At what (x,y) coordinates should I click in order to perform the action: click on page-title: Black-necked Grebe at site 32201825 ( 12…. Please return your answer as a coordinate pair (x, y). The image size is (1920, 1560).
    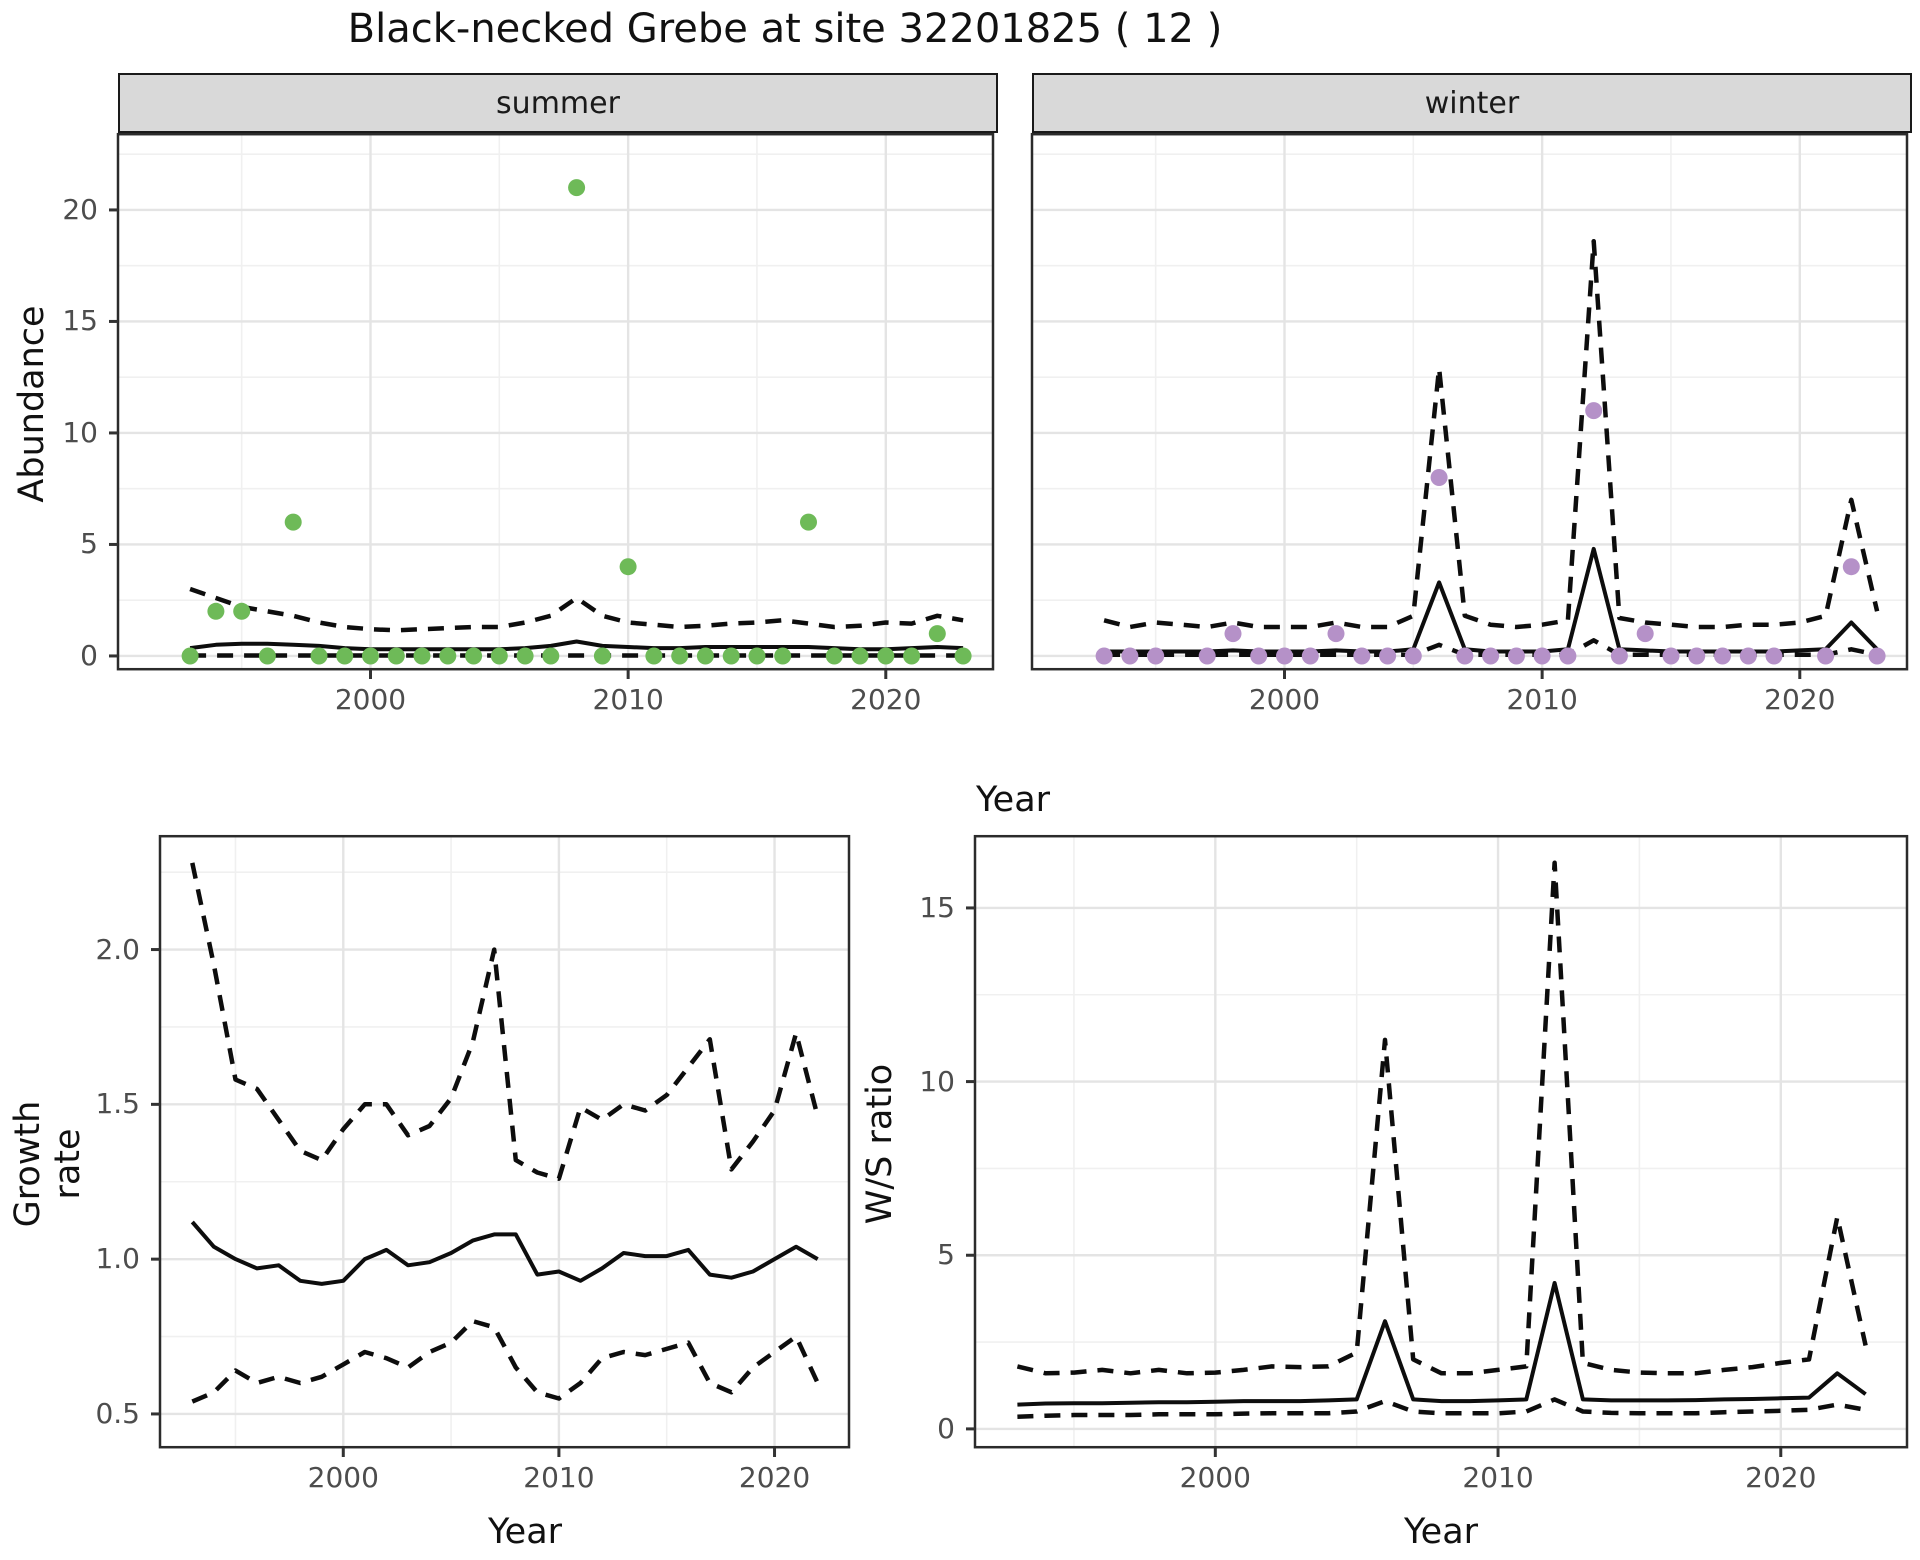
    Looking at the image, I should click on (785, 29).